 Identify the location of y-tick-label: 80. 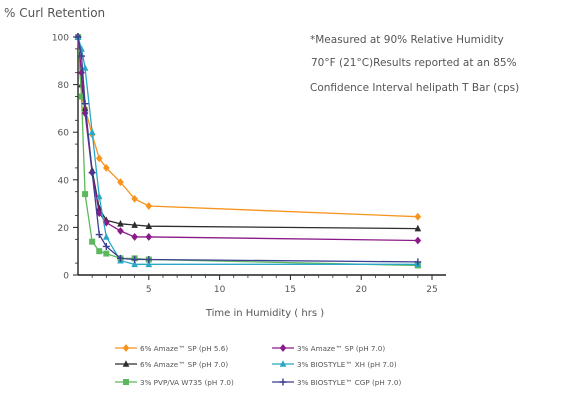
(64, 86).